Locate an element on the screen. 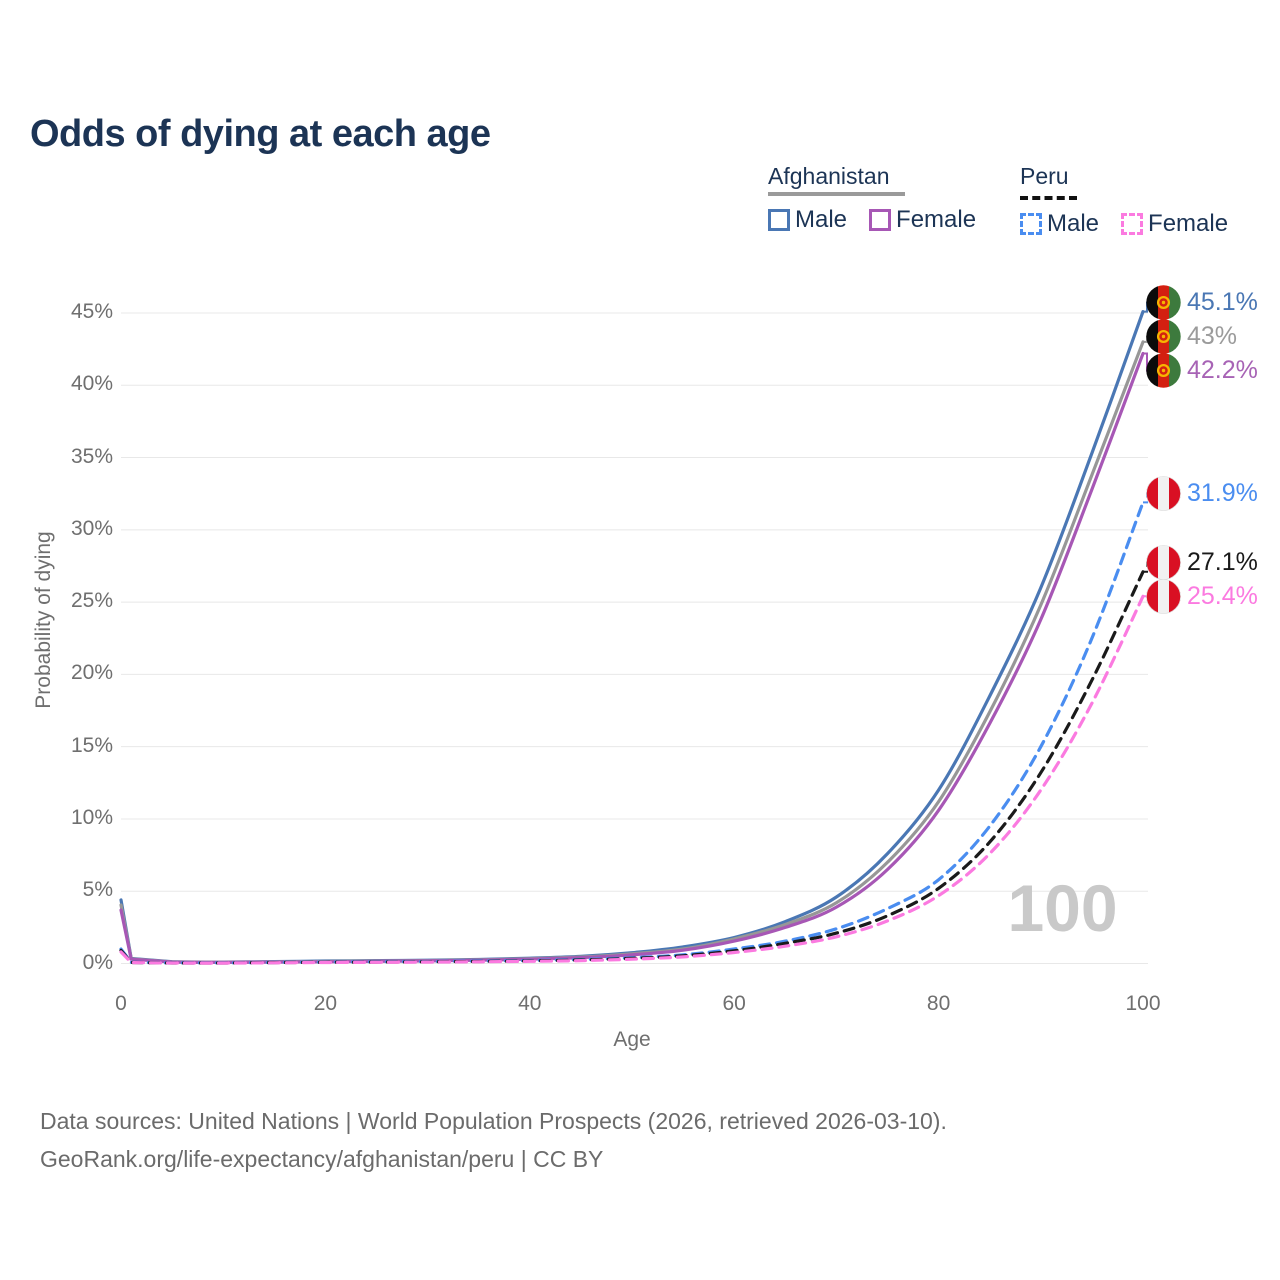 The image size is (1280, 1280). end-label-value: 27.1% is located at coordinates (1222, 562).